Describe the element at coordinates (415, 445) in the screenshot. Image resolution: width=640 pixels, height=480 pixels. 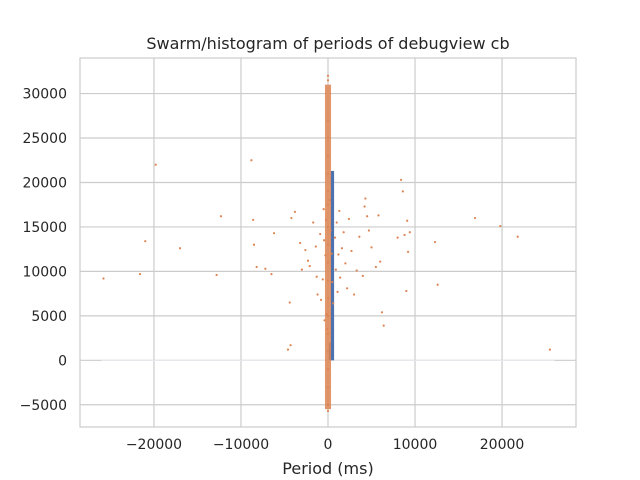
I see `x-tick-label: 10000` at that location.